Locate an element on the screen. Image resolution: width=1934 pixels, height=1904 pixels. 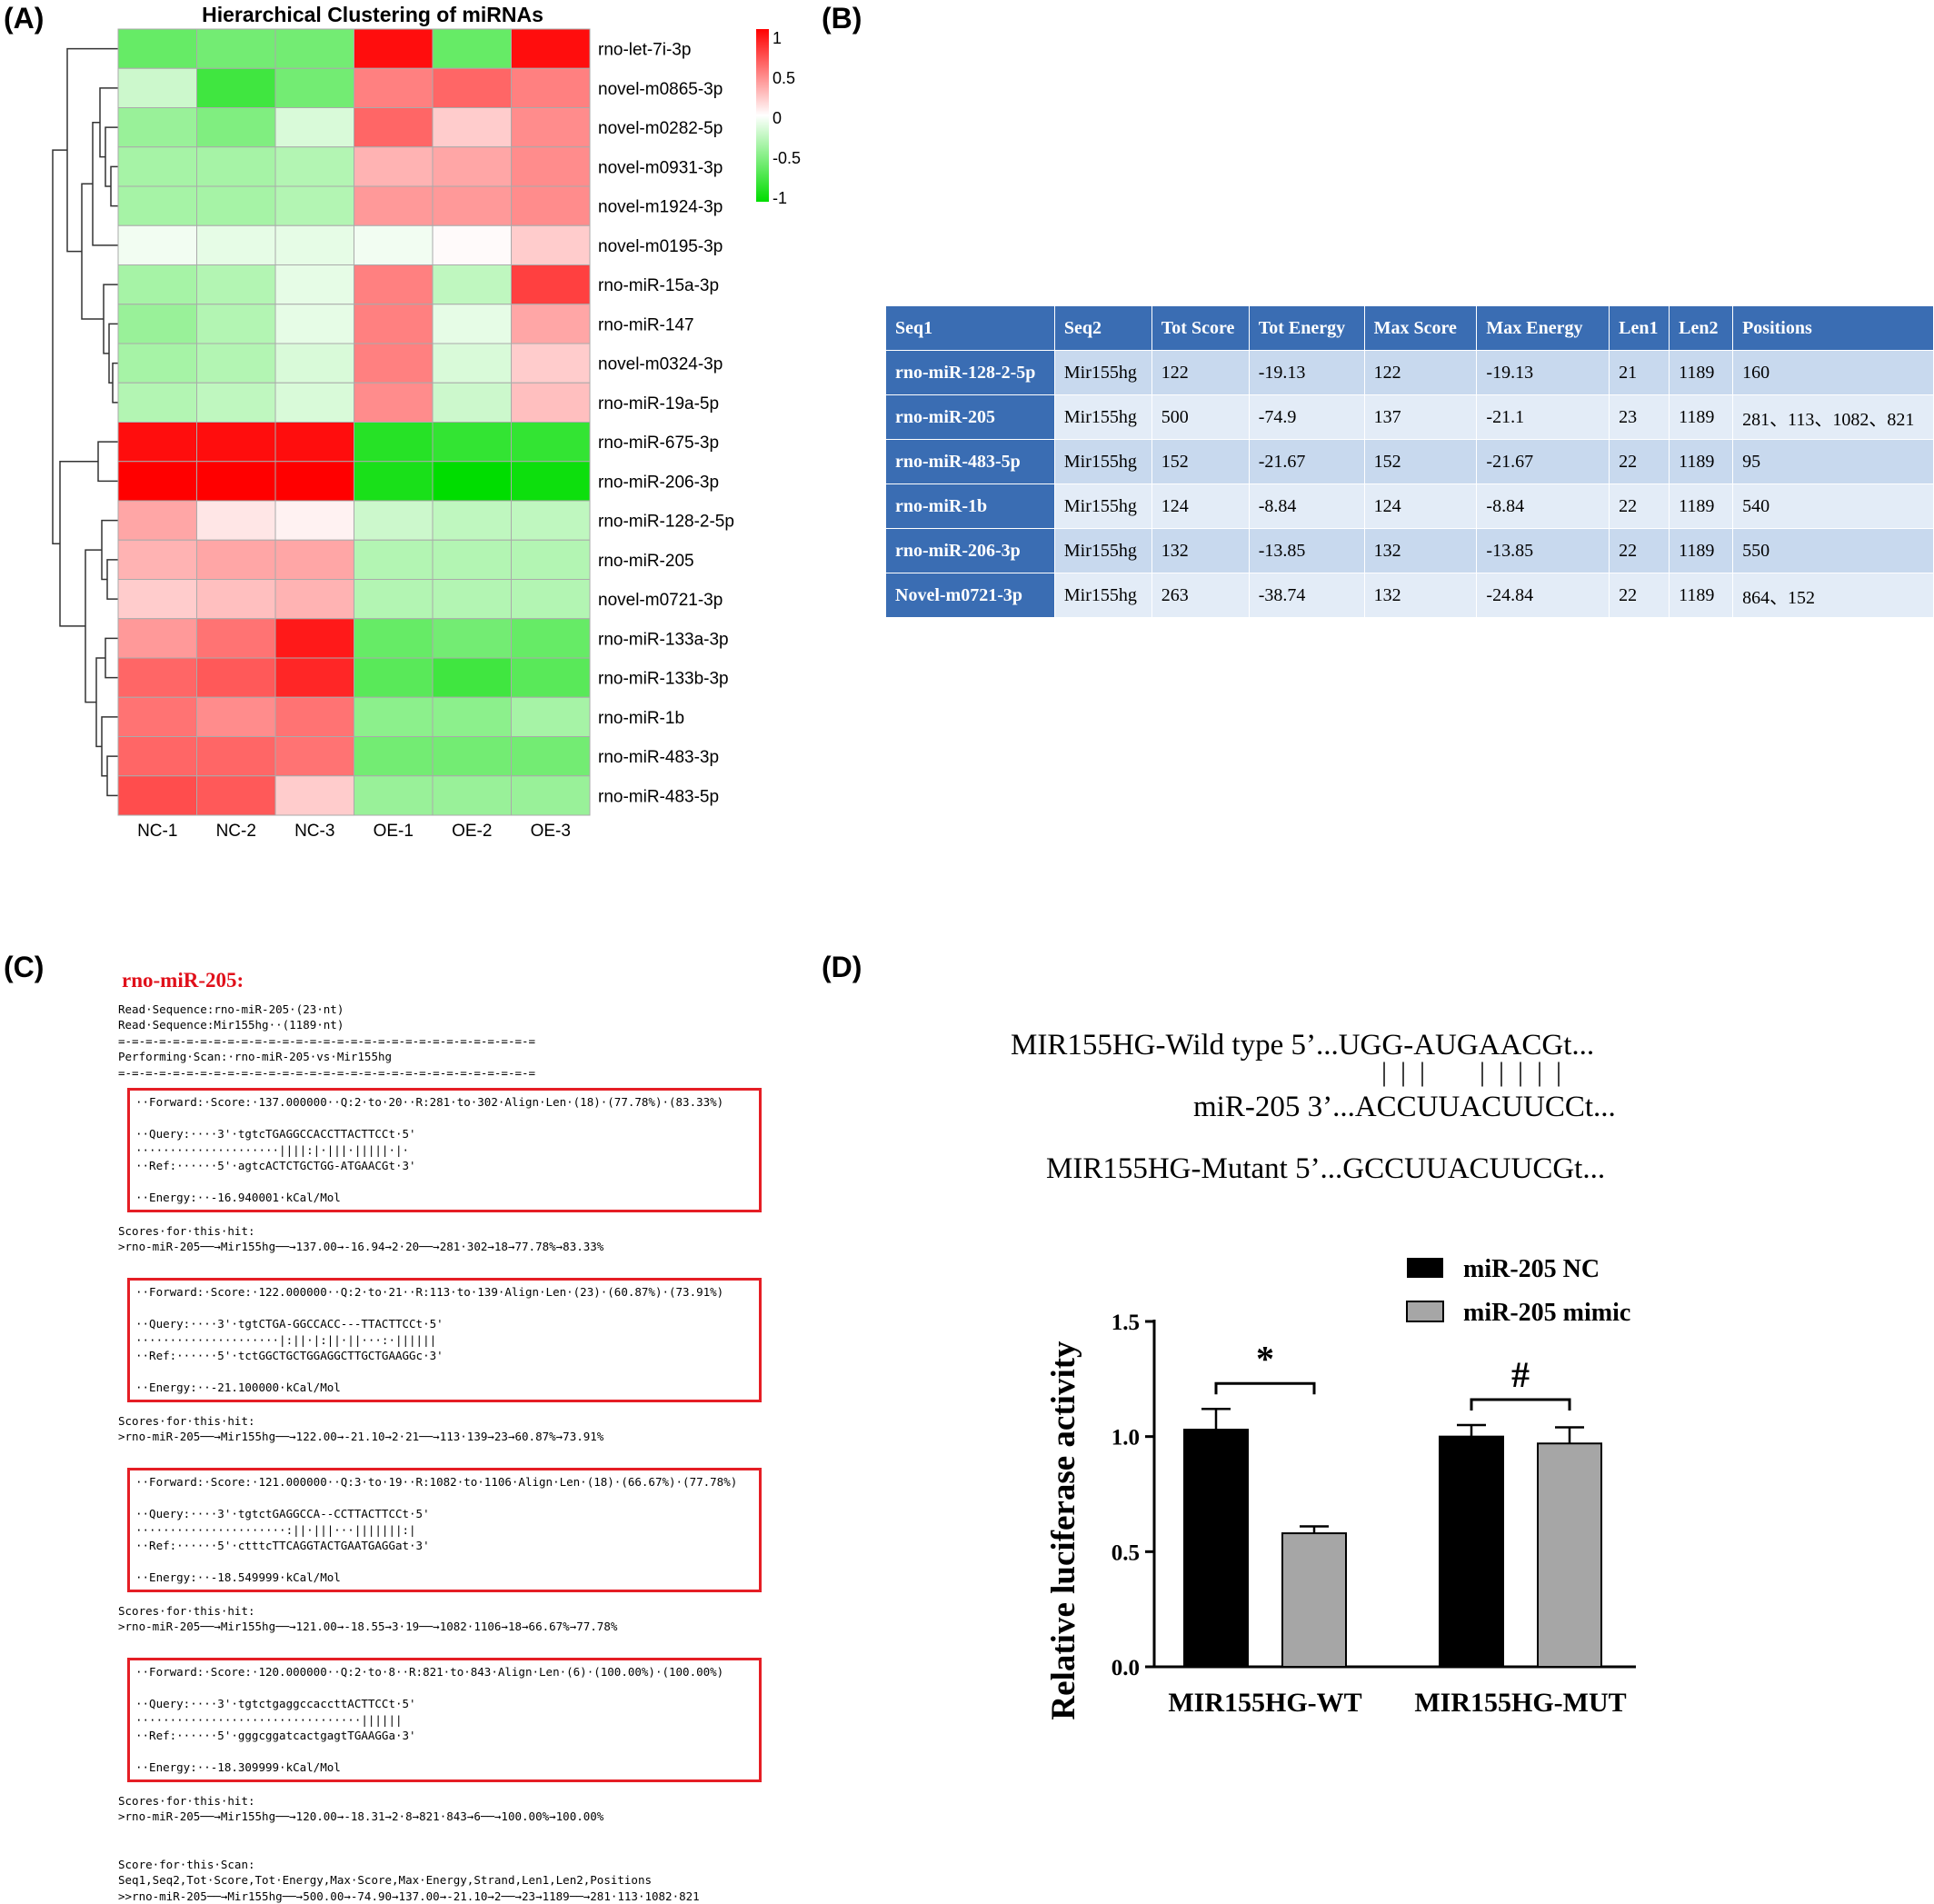
hit-scores-label: Scores·for·this·hit: is located at coordinates (454, 1612).